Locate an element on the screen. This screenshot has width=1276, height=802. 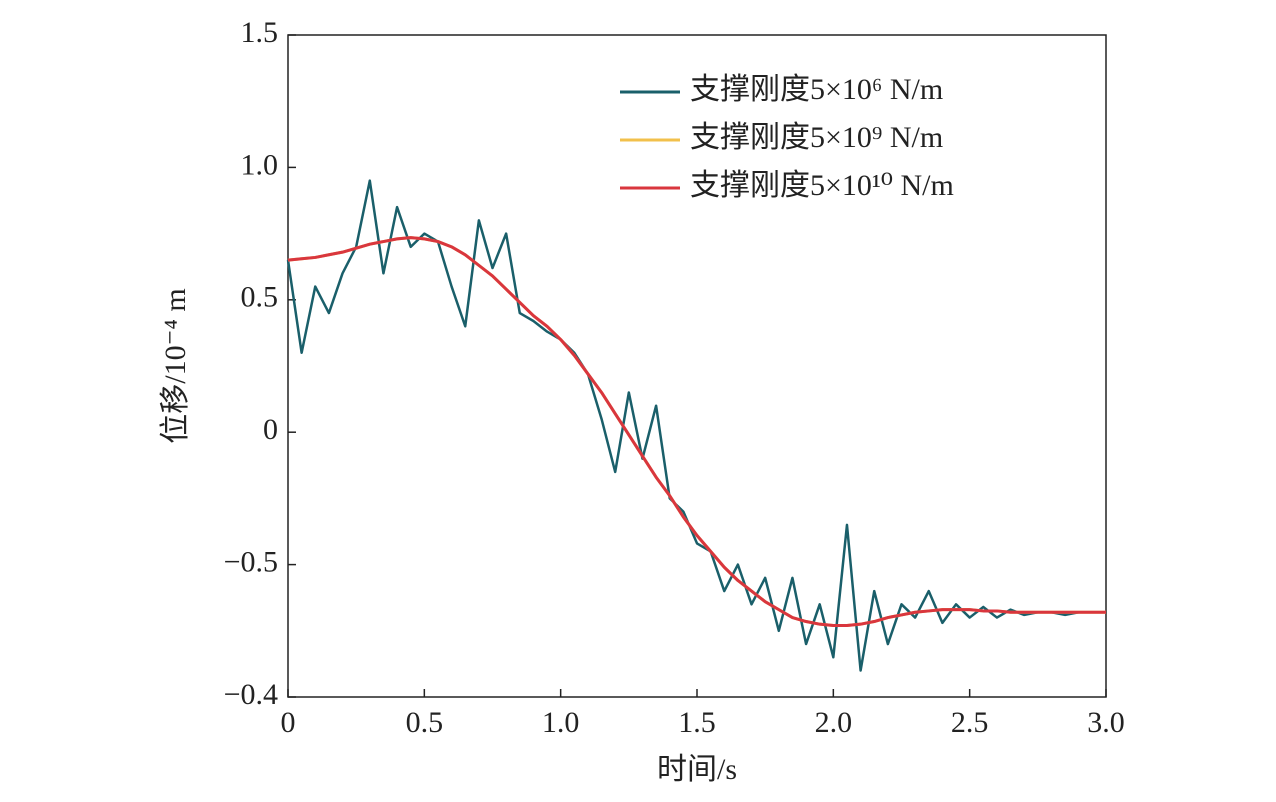
x-tick-label: 1.0 is located at coordinates (561, 722).